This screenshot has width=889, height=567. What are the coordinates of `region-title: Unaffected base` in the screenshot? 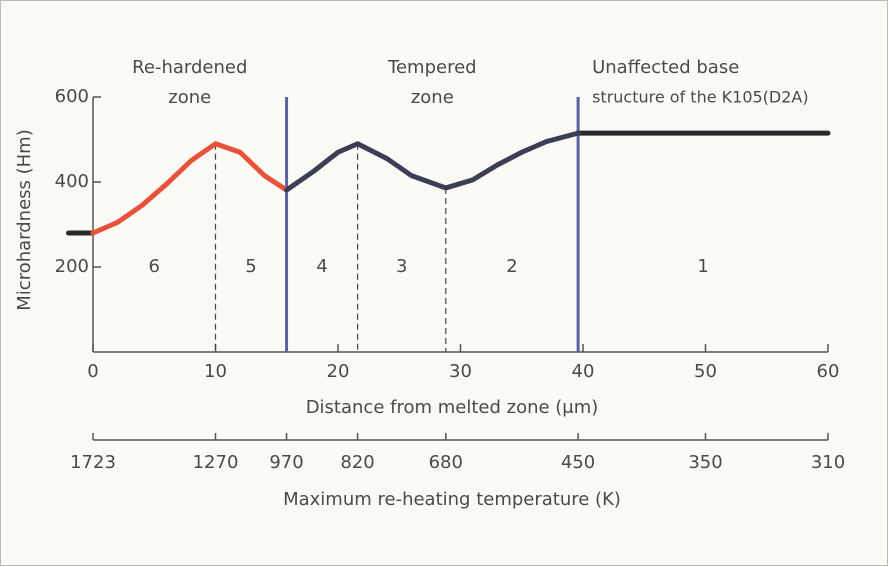 It's located at (665, 67).